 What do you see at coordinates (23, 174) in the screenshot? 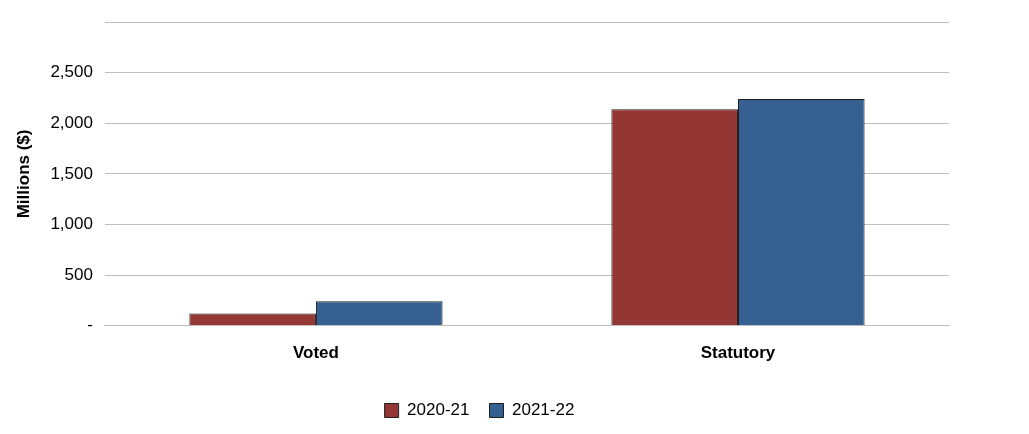
I see `y-axis-title: Millions ($)` at bounding box center [23, 174].